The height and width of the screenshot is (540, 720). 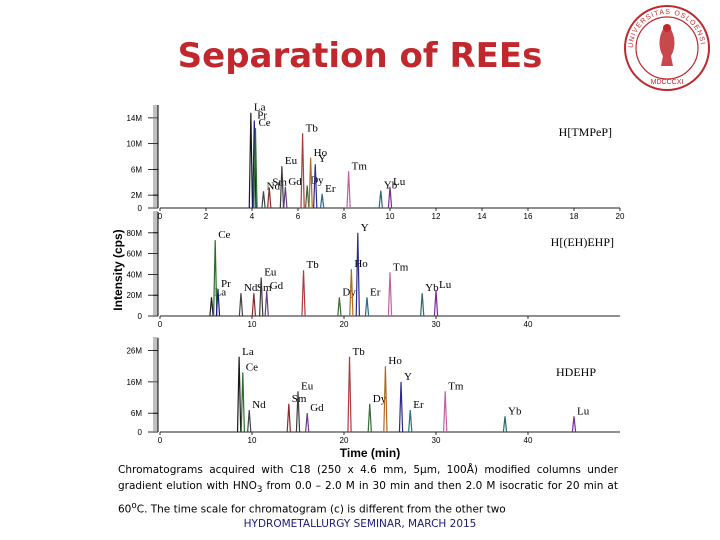 I want to click on peak-label: Pr, so click(x=262, y=115).